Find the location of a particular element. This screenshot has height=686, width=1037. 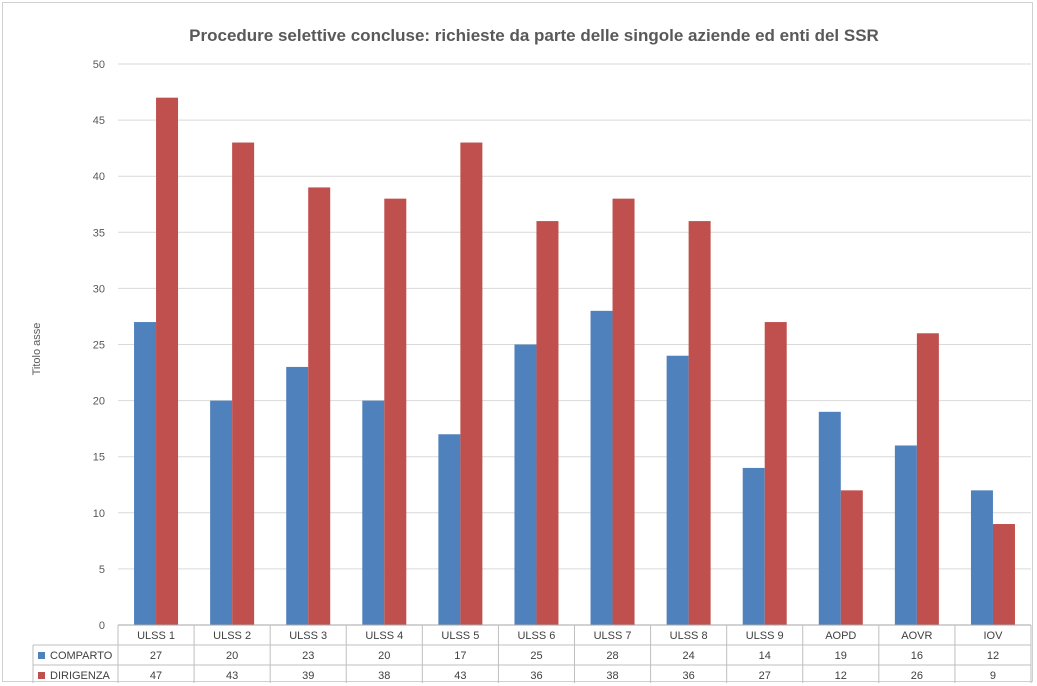

x-tick-label: ULSS 2 is located at coordinates (232, 636).